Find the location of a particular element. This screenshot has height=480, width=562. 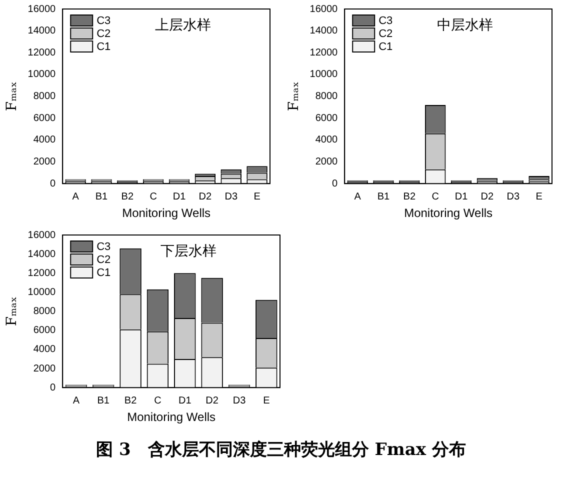

text: 中层水样 is located at coordinates (464, 26).